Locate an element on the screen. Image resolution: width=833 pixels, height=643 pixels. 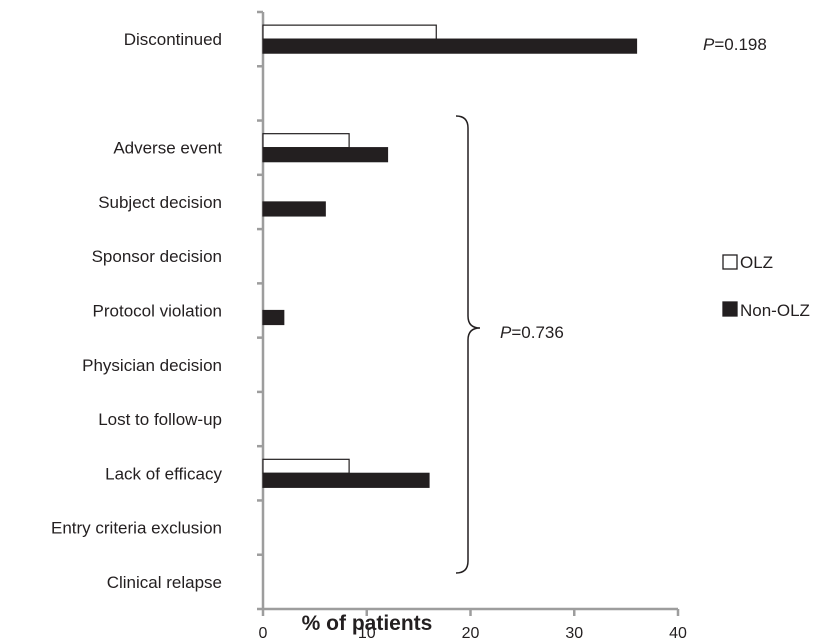
category-label: Adverse event is located at coordinates (167, 148).